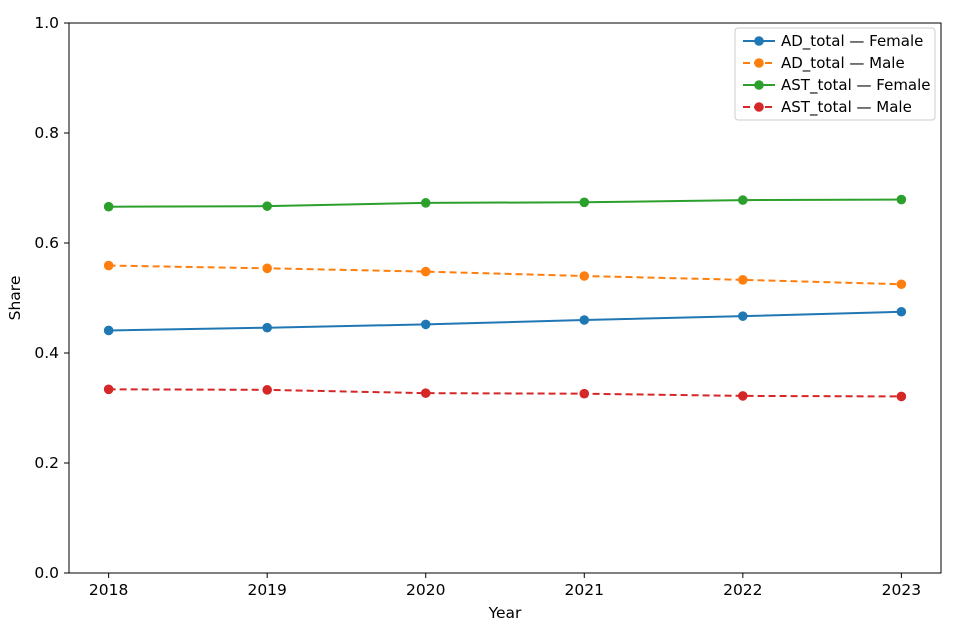  I want to click on legend-box, so click(835, 74).